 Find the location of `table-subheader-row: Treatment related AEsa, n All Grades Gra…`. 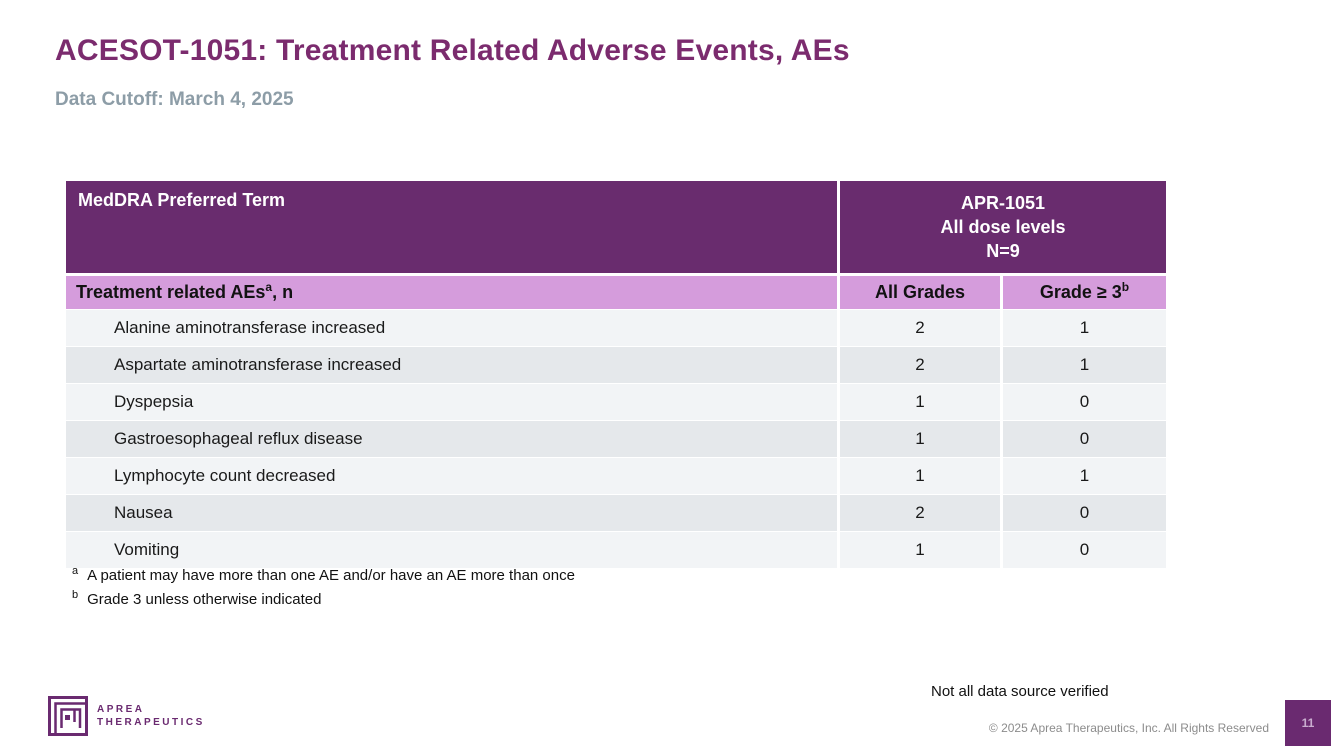

table-subheader-row: Treatment related AEsa, n All Grades Gra… is located at coordinates (616, 292).